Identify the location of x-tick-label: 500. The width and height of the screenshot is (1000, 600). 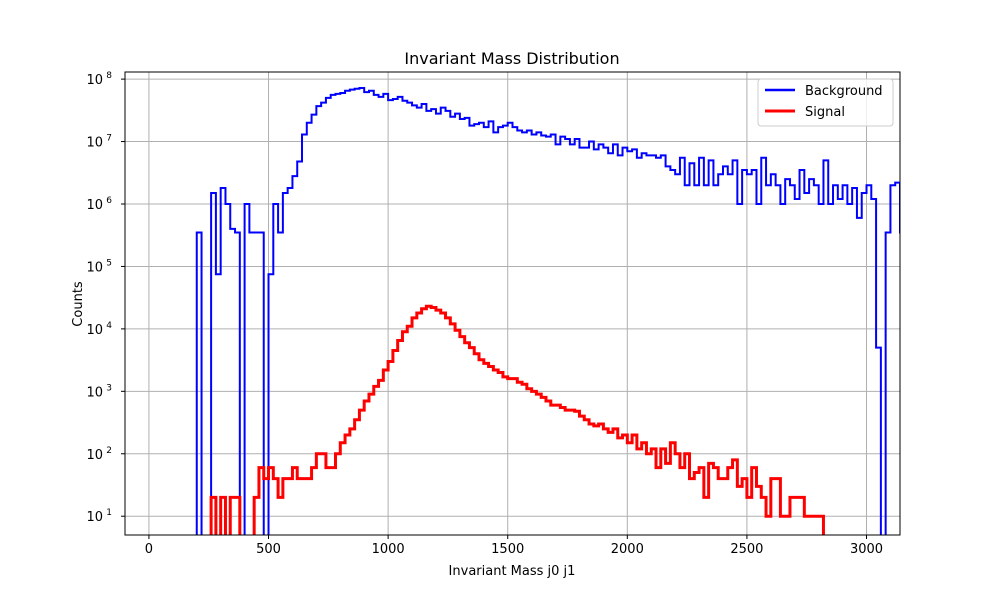
(268, 549).